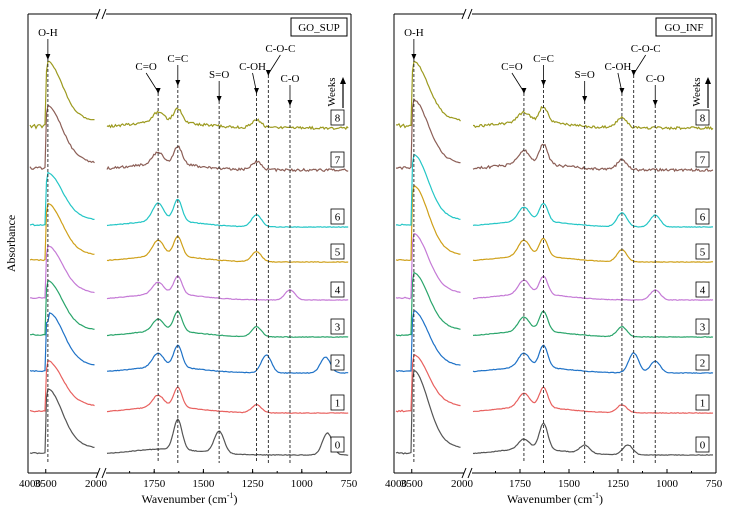 The height and width of the screenshot is (526, 729). I want to click on spectrum-week-2-left, so click(62, 342).